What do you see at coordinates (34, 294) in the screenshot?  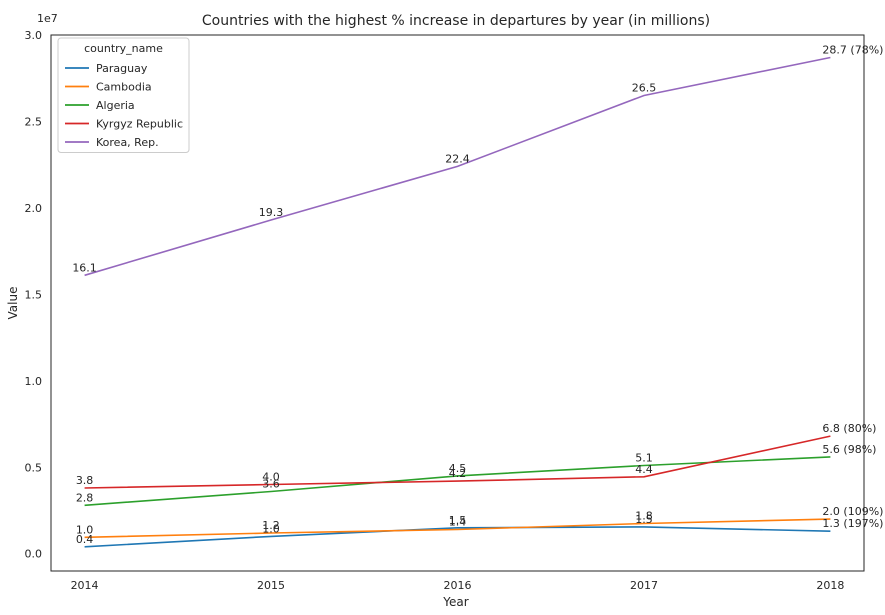 I see `y-tick-label: 1.5` at bounding box center [34, 294].